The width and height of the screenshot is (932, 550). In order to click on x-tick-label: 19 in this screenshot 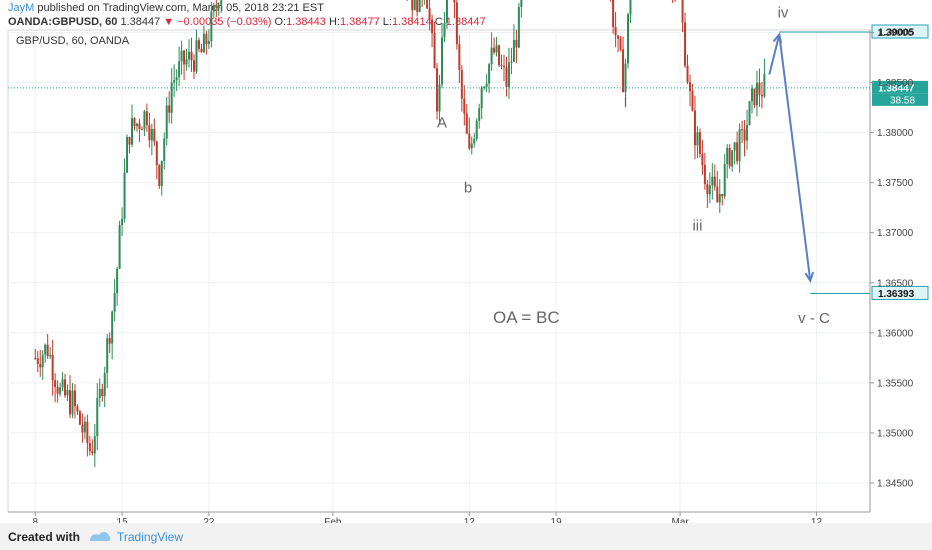, I will do `click(557, 520)`.